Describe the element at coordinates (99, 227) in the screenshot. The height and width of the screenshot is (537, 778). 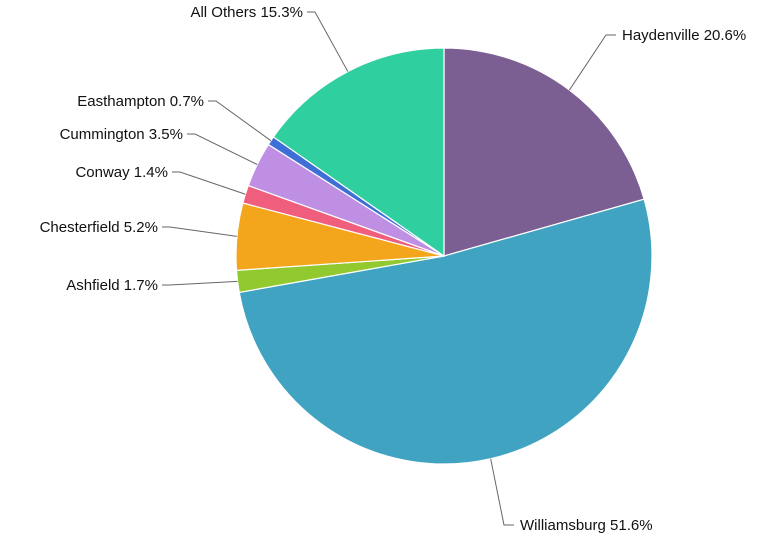
I see `slice-label-chesterfield: Chesterfield 5.2%` at that location.